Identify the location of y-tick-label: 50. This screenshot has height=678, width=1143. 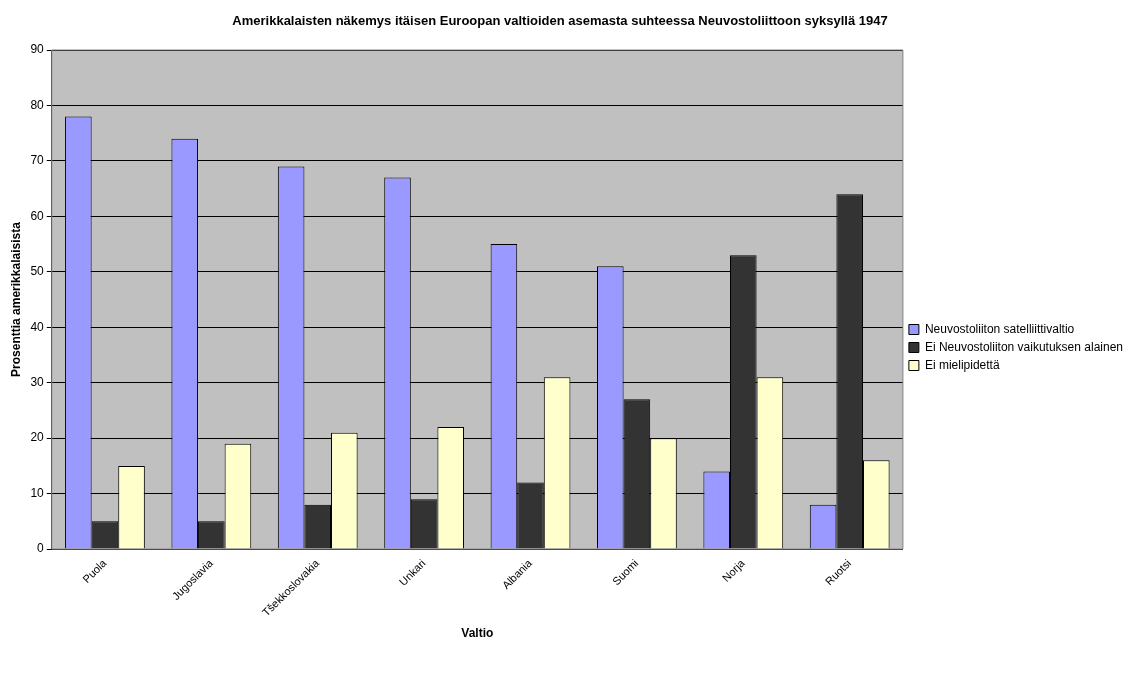
(37, 271).